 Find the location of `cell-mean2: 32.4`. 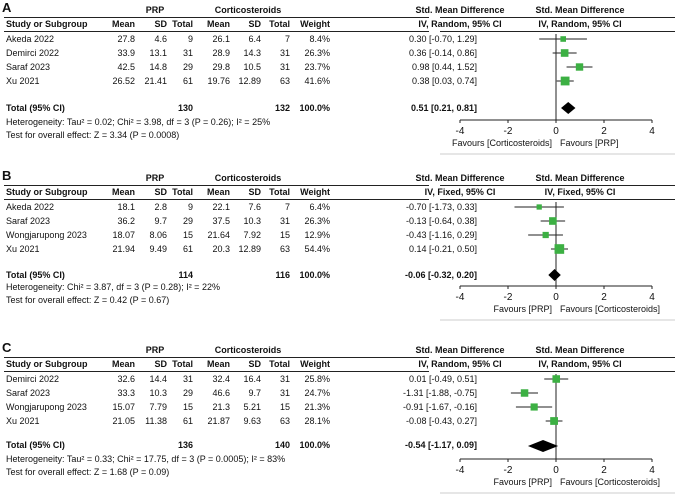

cell-mean2: 32.4 is located at coordinates (221, 379).